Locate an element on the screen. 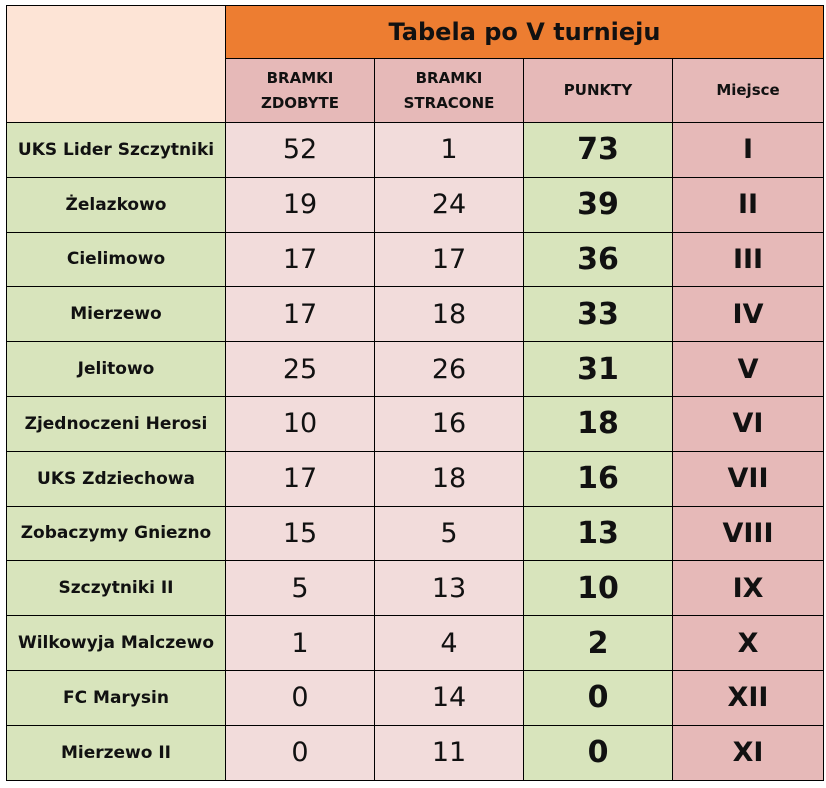 Image resolution: width=826 pixels, height=788 pixels. table-row: UKS Lider Szczytniki 52 1 73 I is located at coordinates (415, 150).